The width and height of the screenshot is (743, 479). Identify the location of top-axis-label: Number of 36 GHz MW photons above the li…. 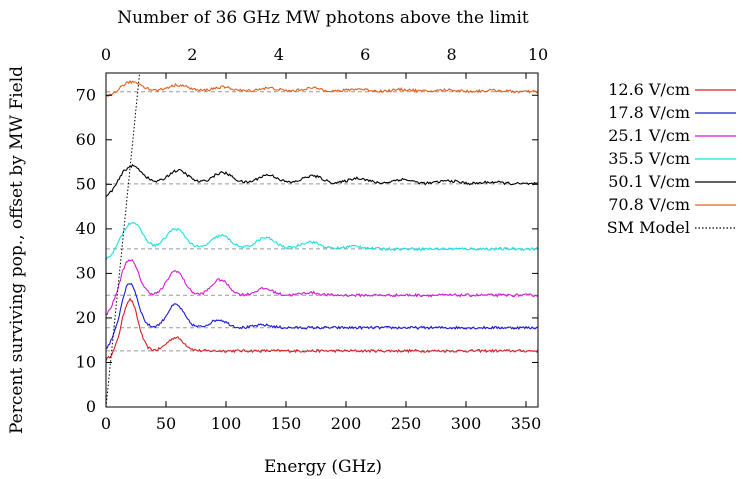
(323, 18).